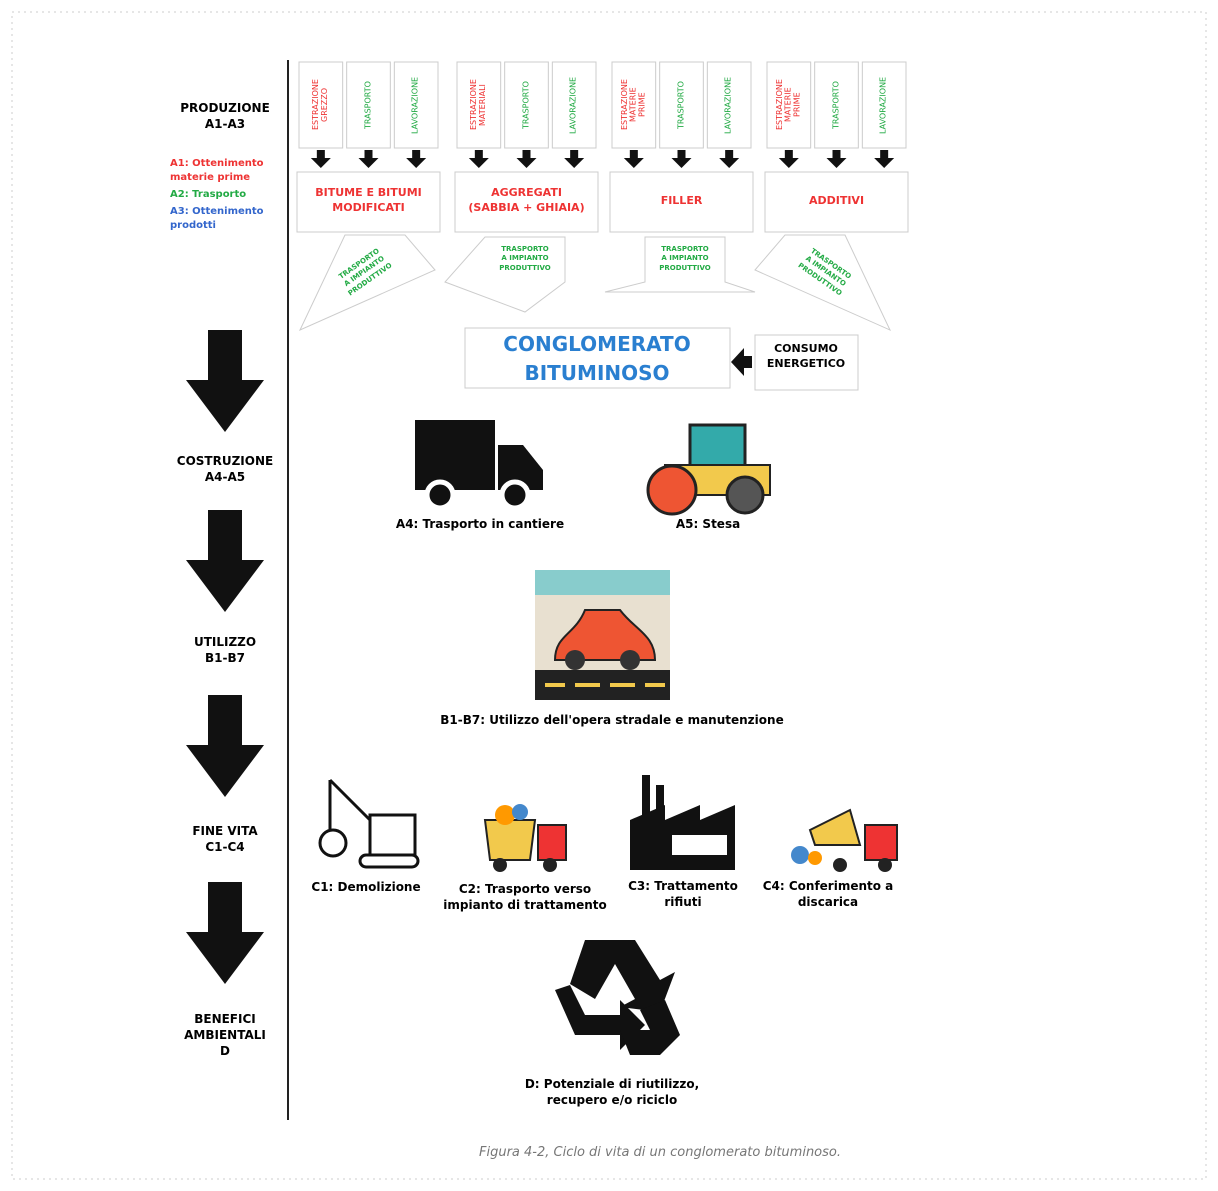  What do you see at coordinates (806, 356) in the screenshot?
I see `energy-label: CONSUMO ENERGETICO` at bounding box center [806, 356].